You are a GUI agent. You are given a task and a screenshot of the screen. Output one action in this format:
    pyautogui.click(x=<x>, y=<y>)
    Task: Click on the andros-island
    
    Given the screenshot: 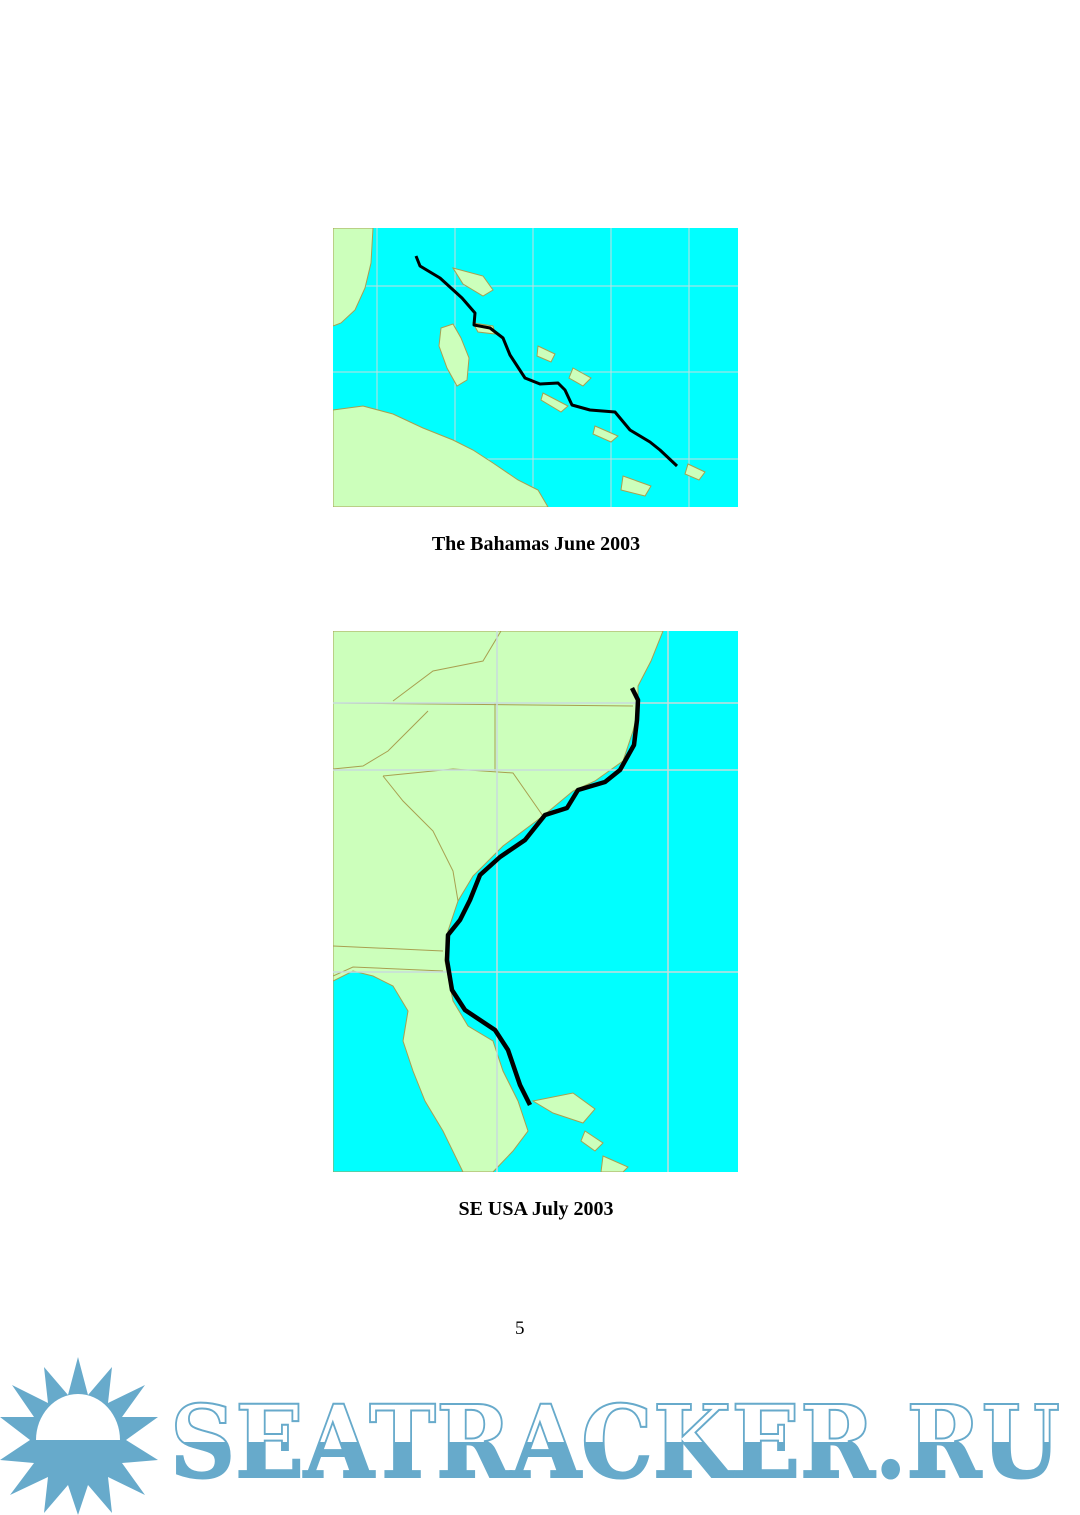 What is the action you would take?
    pyautogui.click(x=454, y=355)
    